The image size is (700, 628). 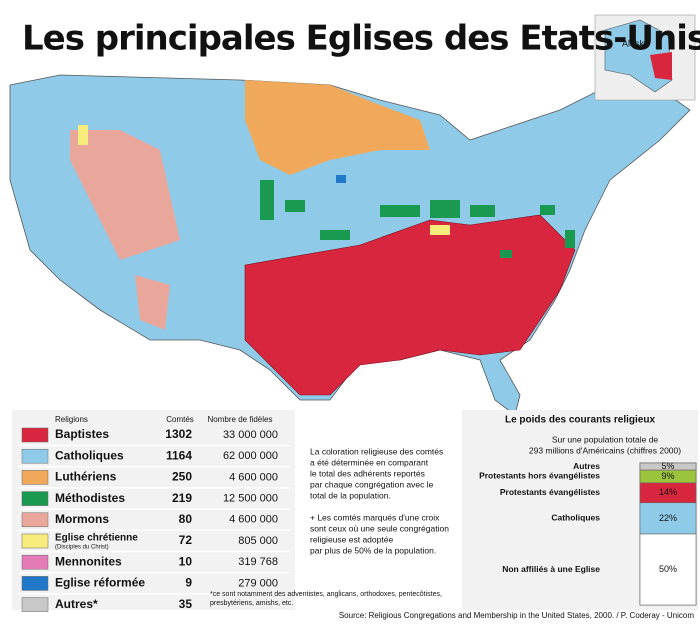 I want to click on legend-members: 319 768, so click(x=258, y=562).